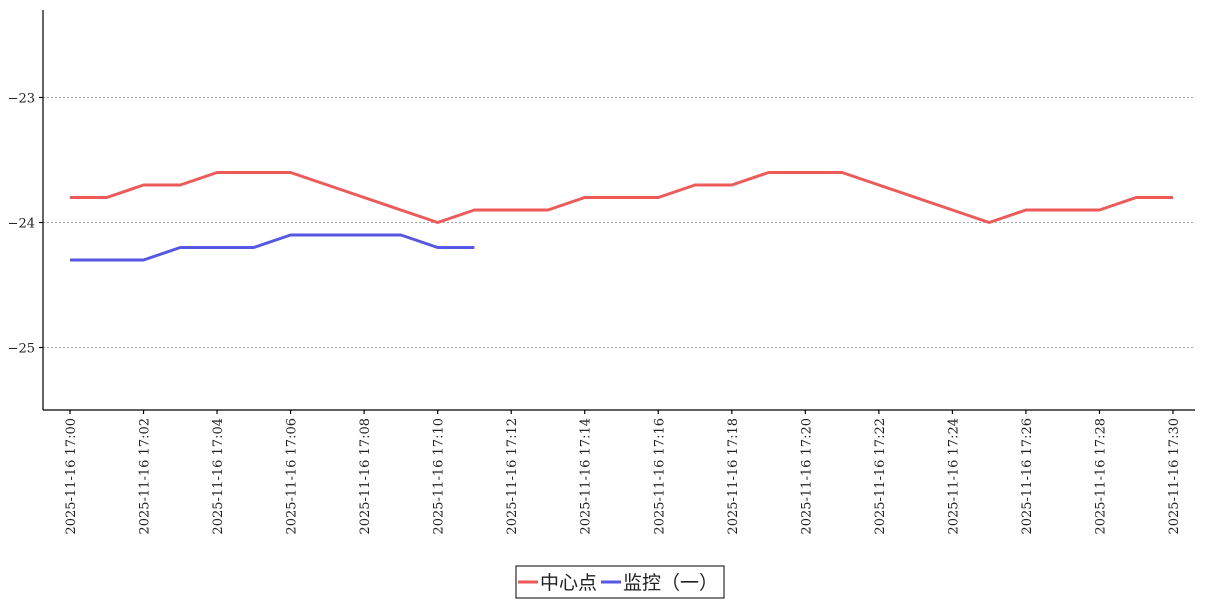 This screenshot has width=1207, height=600. What do you see at coordinates (218, 476) in the screenshot?
I see `x-tick-label: 2025-11-16 17:04` at bounding box center [218, 476].